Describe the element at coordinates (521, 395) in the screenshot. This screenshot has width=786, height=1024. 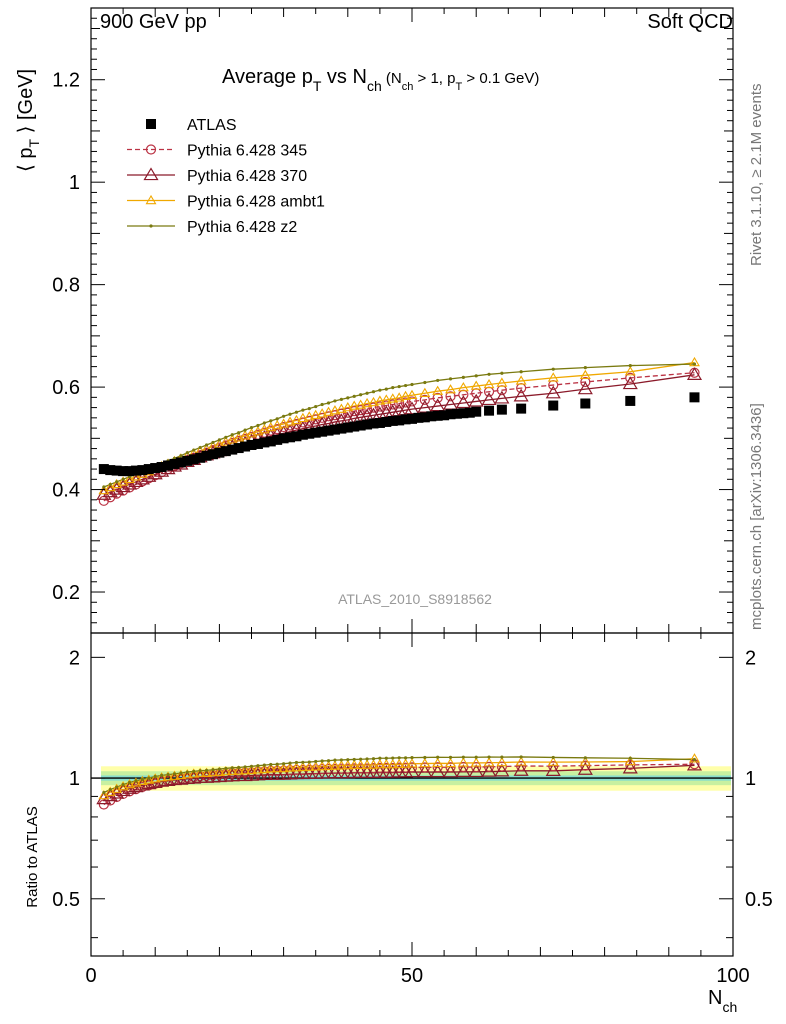
I see `series-1-point` at that location.